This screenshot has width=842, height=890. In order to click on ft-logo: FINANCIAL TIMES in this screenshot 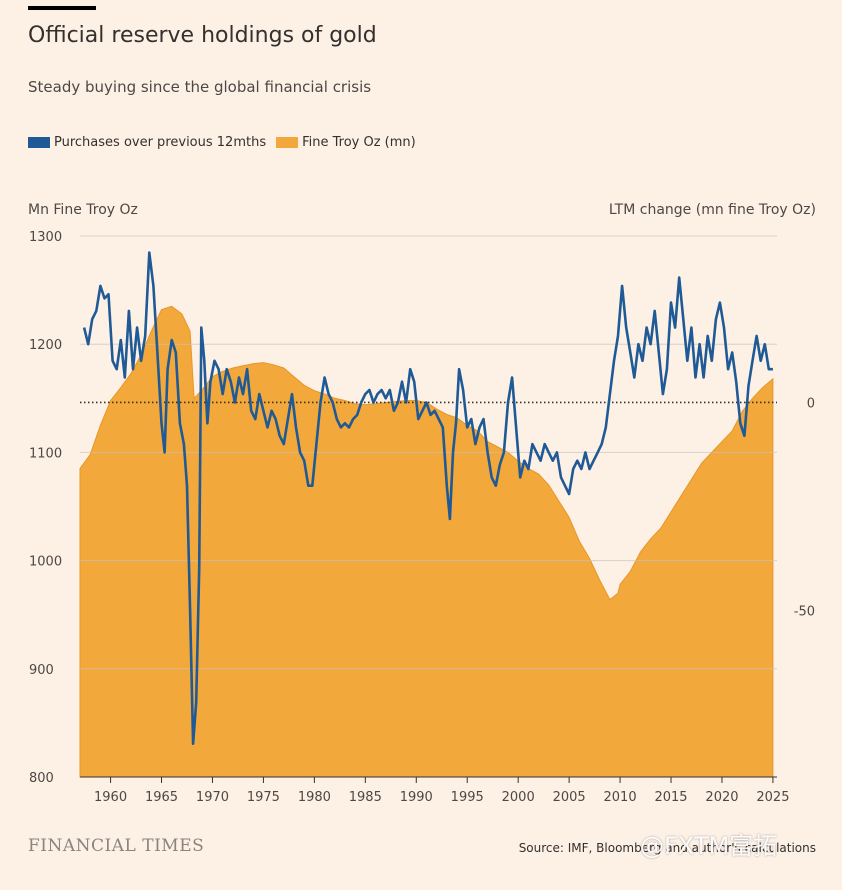, I will do `click(116, 846)`.